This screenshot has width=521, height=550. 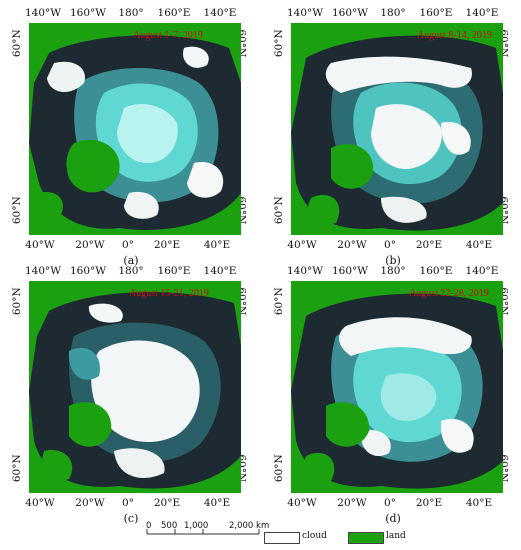 What do you see at coordinates (282, 538) in the screenshot?
I see `legend-cloud-swatch` at bounding box center [282, 538].